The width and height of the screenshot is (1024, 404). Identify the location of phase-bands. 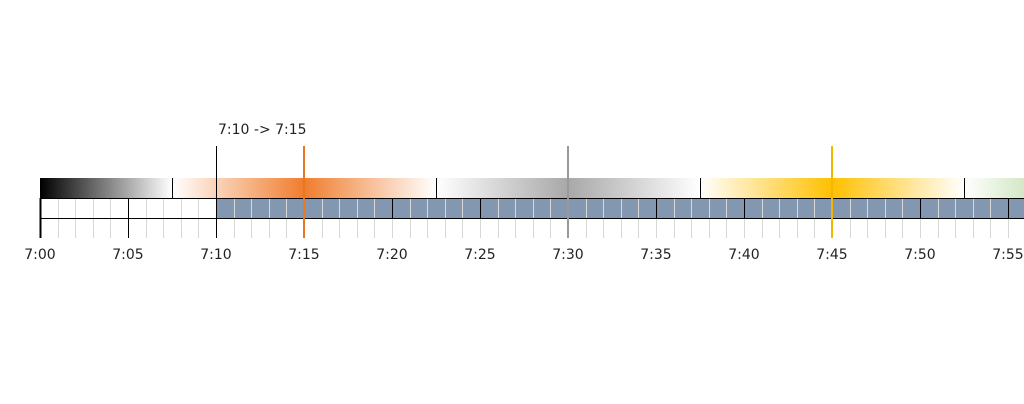
(532, 188).